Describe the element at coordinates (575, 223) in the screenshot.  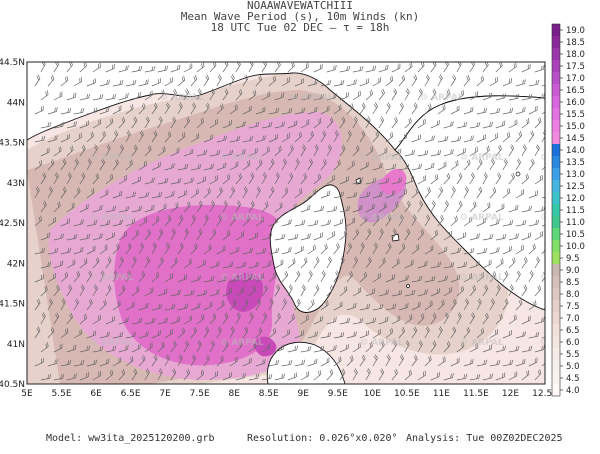
I see `colorbar-label: 11.0` at that location.